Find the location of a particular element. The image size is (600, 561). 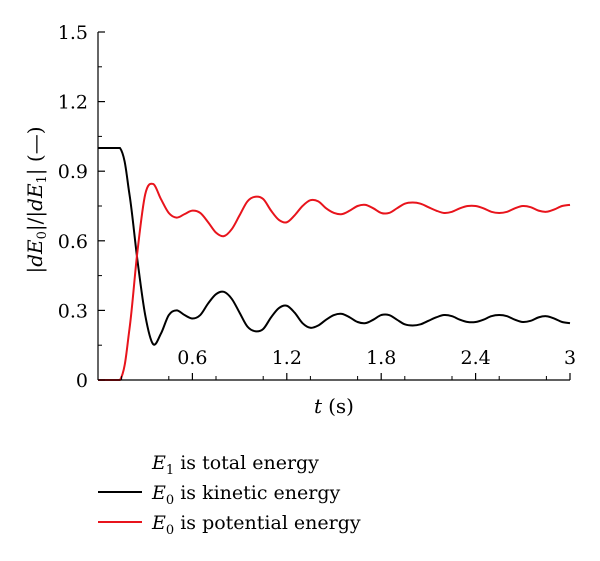

legend-entry-potential: E0 is potential energy is located at coordinates (256, 525).